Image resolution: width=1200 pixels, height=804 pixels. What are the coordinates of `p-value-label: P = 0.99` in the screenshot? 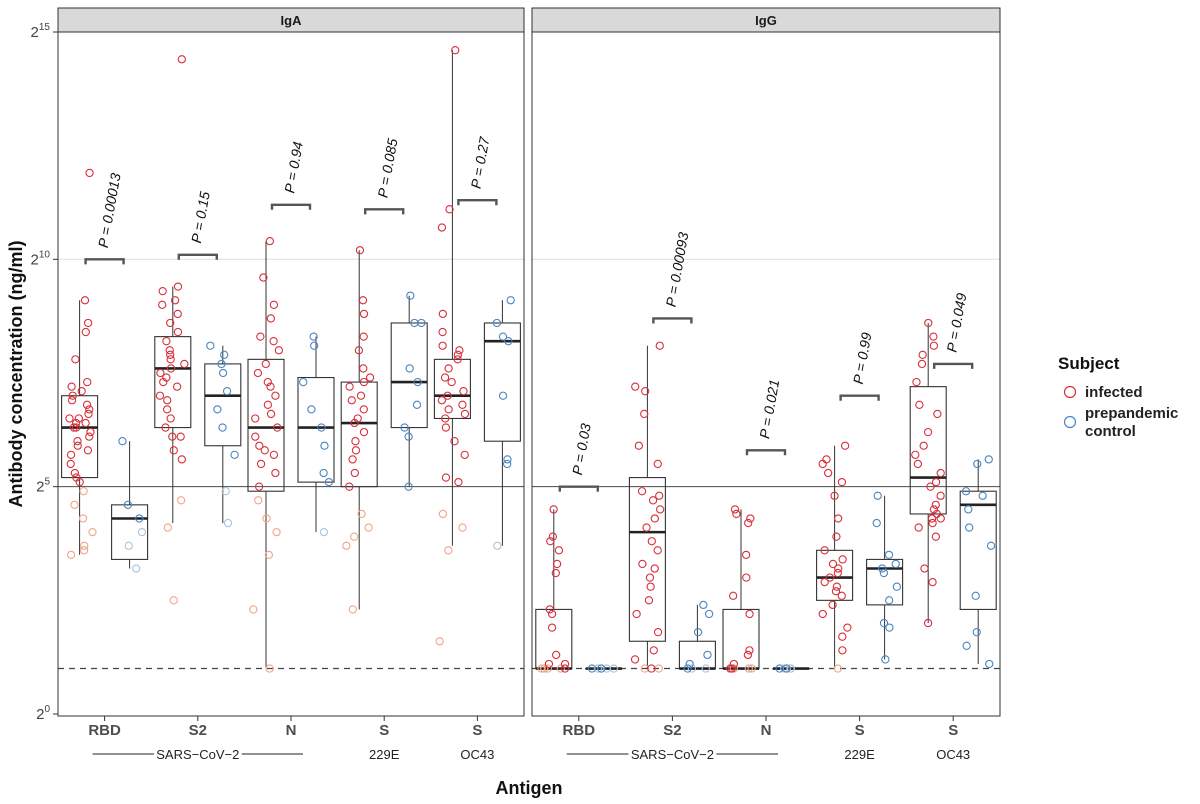 It's located at (862, 358).